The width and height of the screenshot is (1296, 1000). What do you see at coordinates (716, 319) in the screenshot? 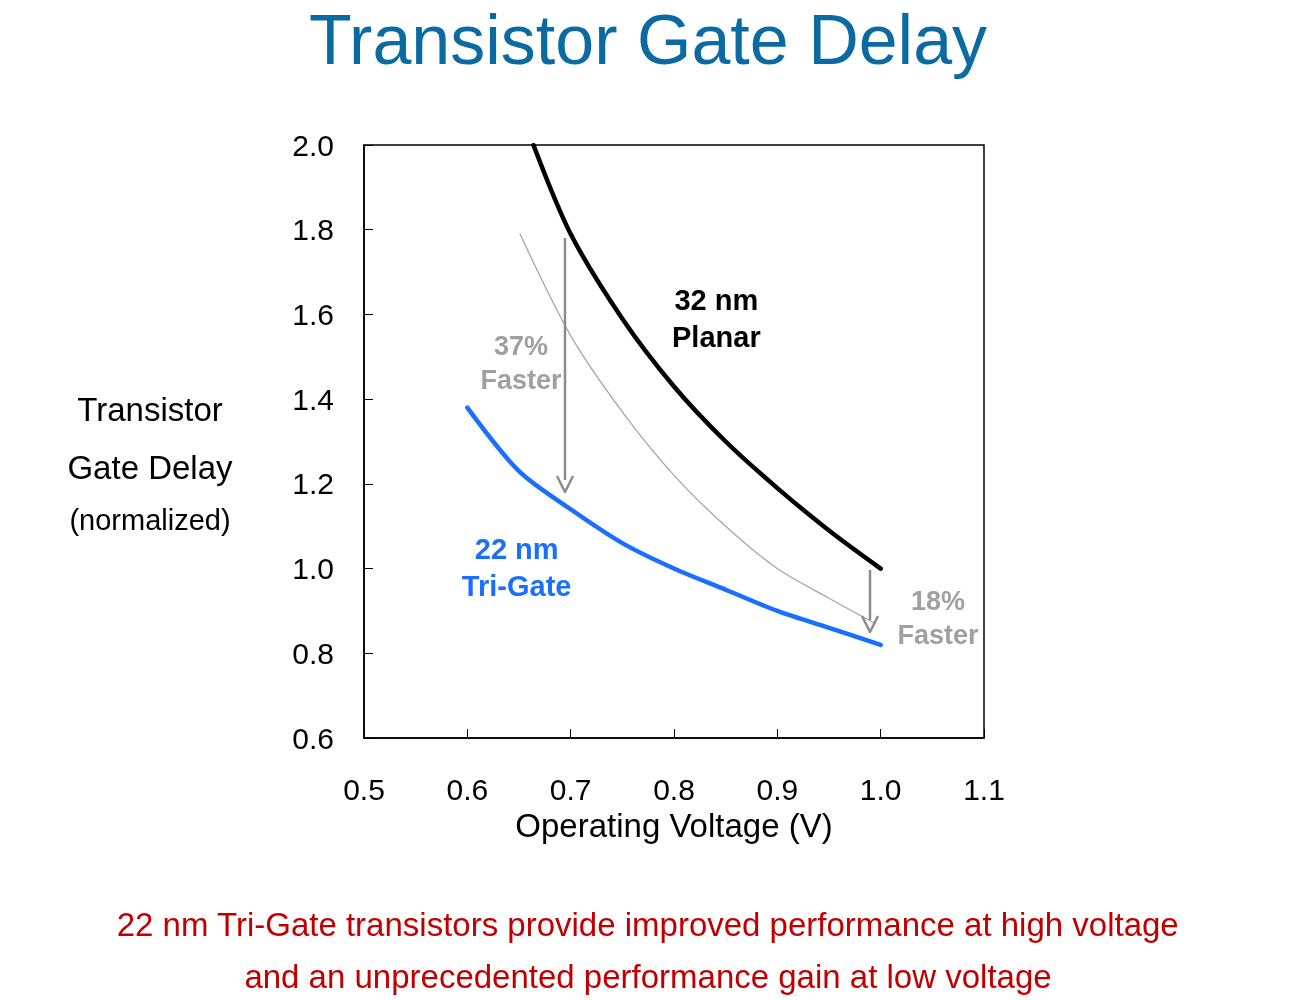
I see `series-label: 32 nm Planar` at bounding box center [716, 319].